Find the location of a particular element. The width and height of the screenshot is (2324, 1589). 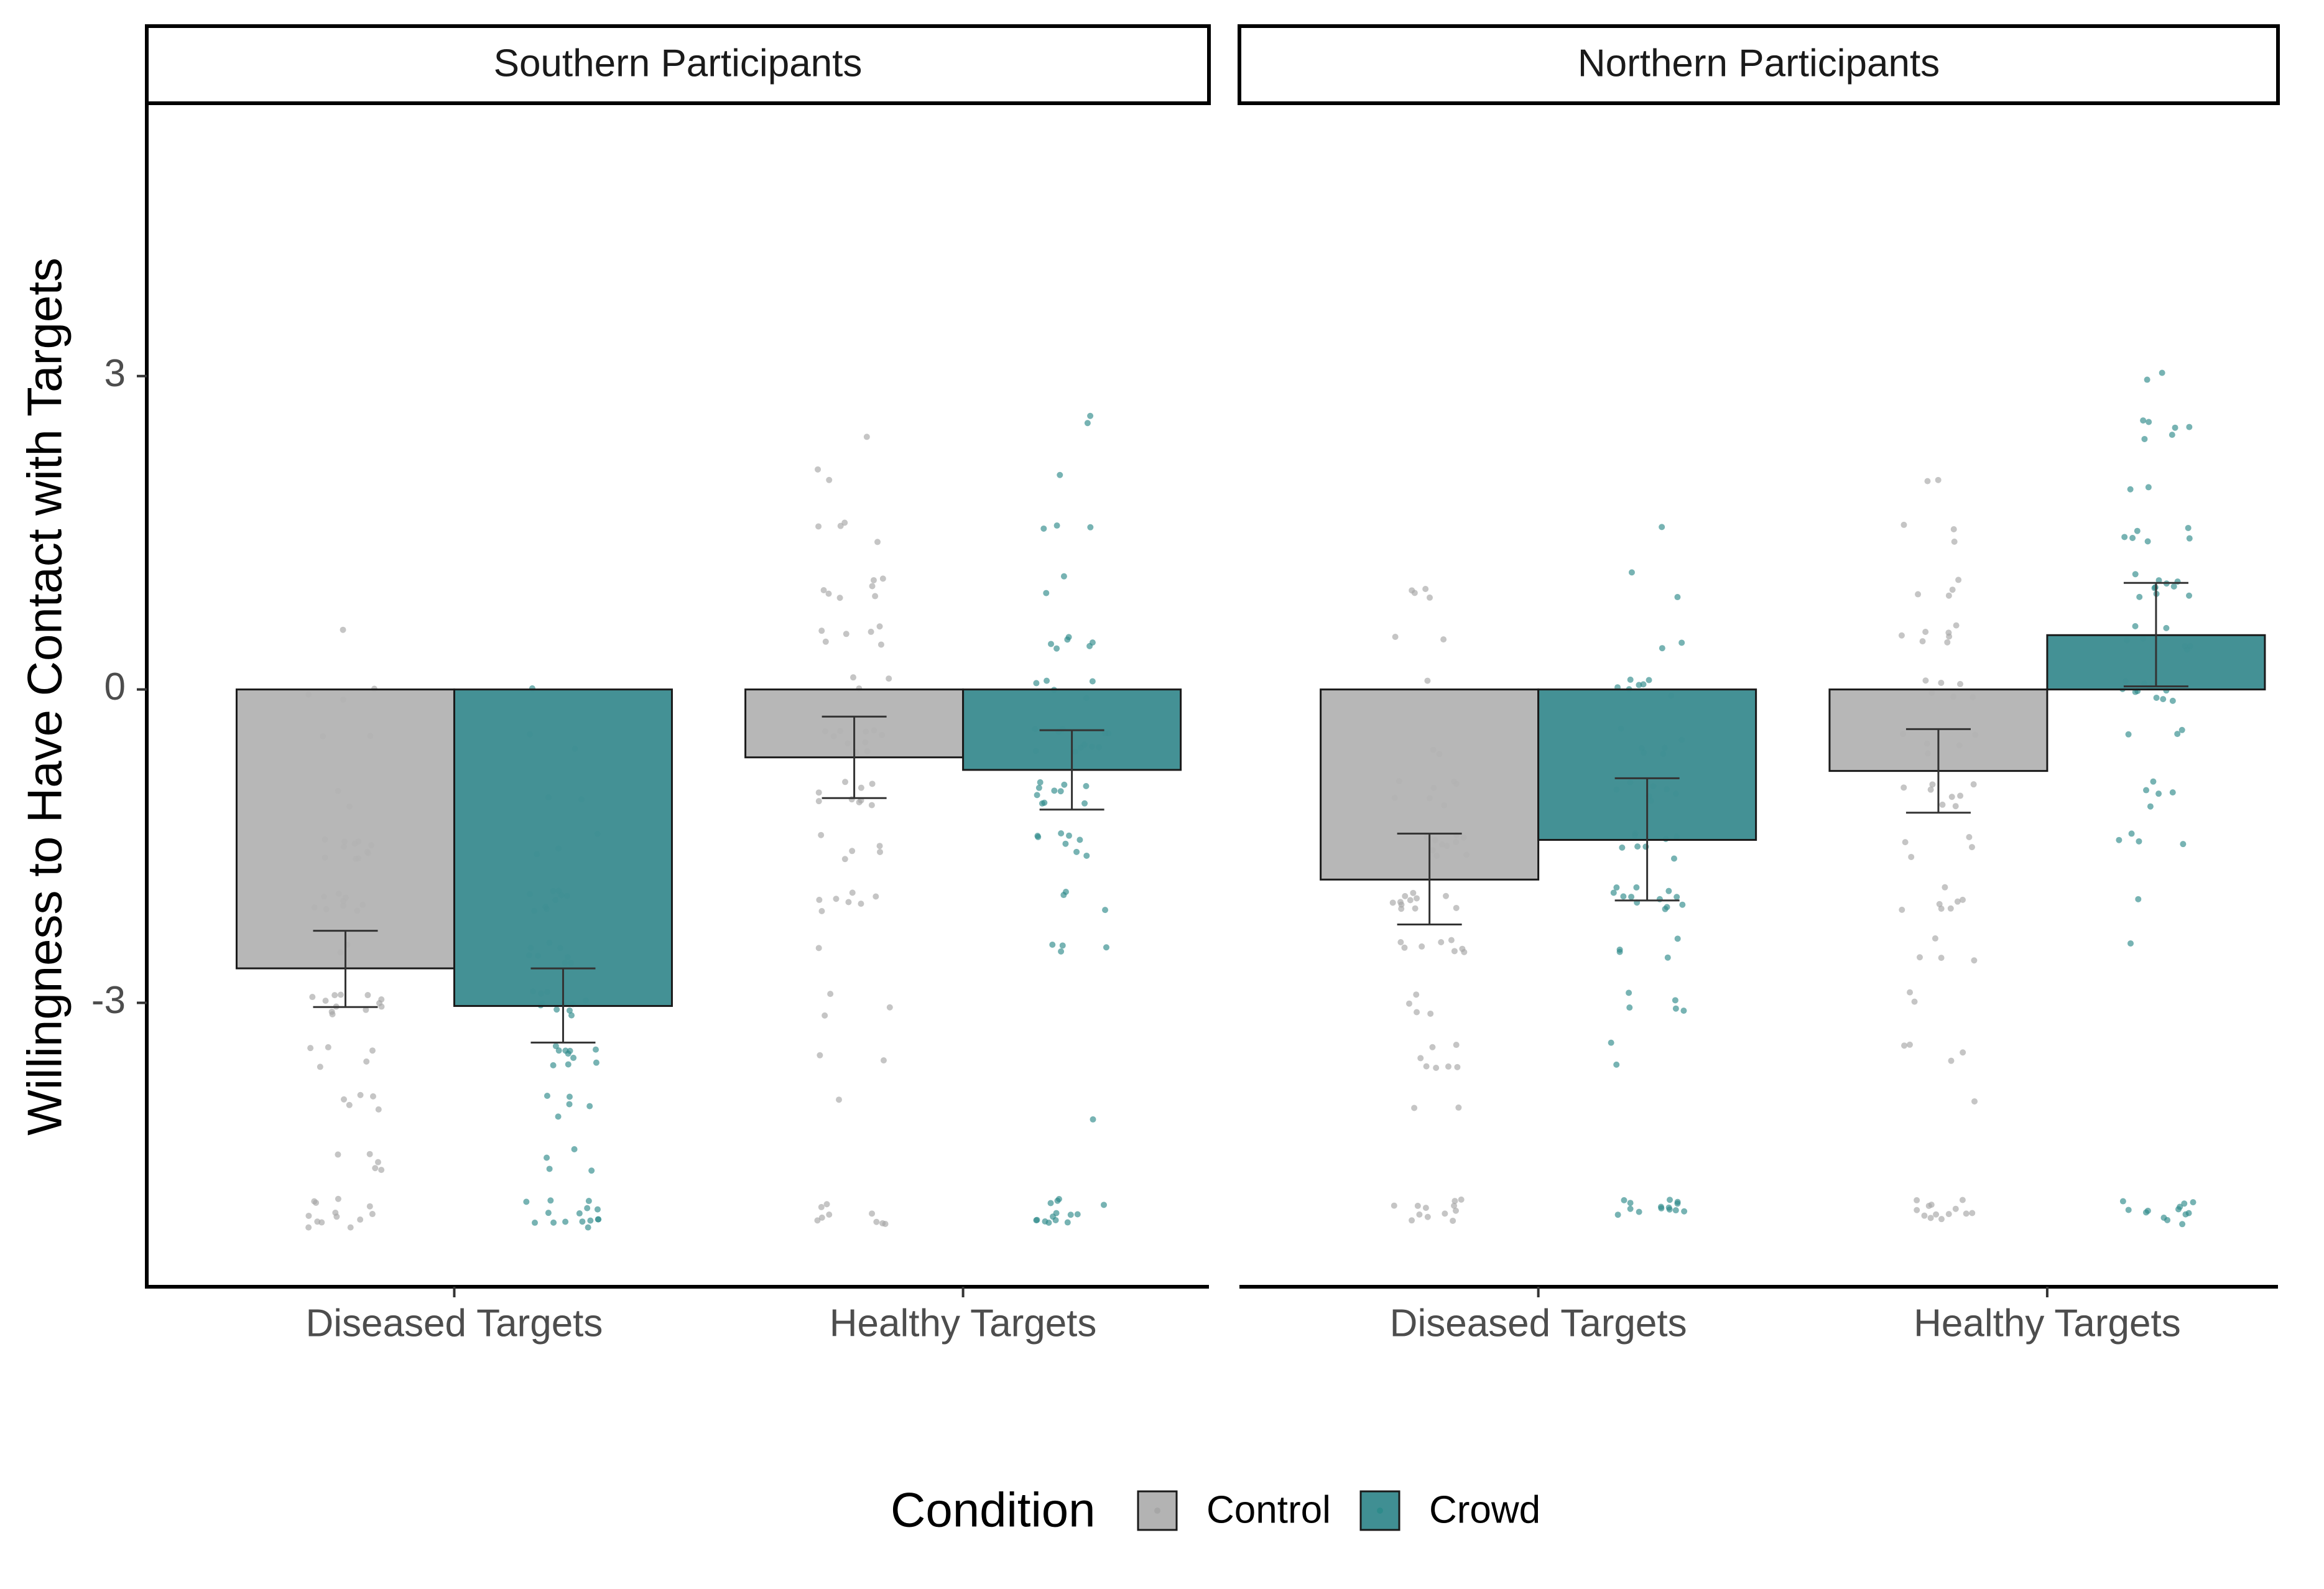

legend-label-crowd: Crowd is located at coordinates (1485, 1510).